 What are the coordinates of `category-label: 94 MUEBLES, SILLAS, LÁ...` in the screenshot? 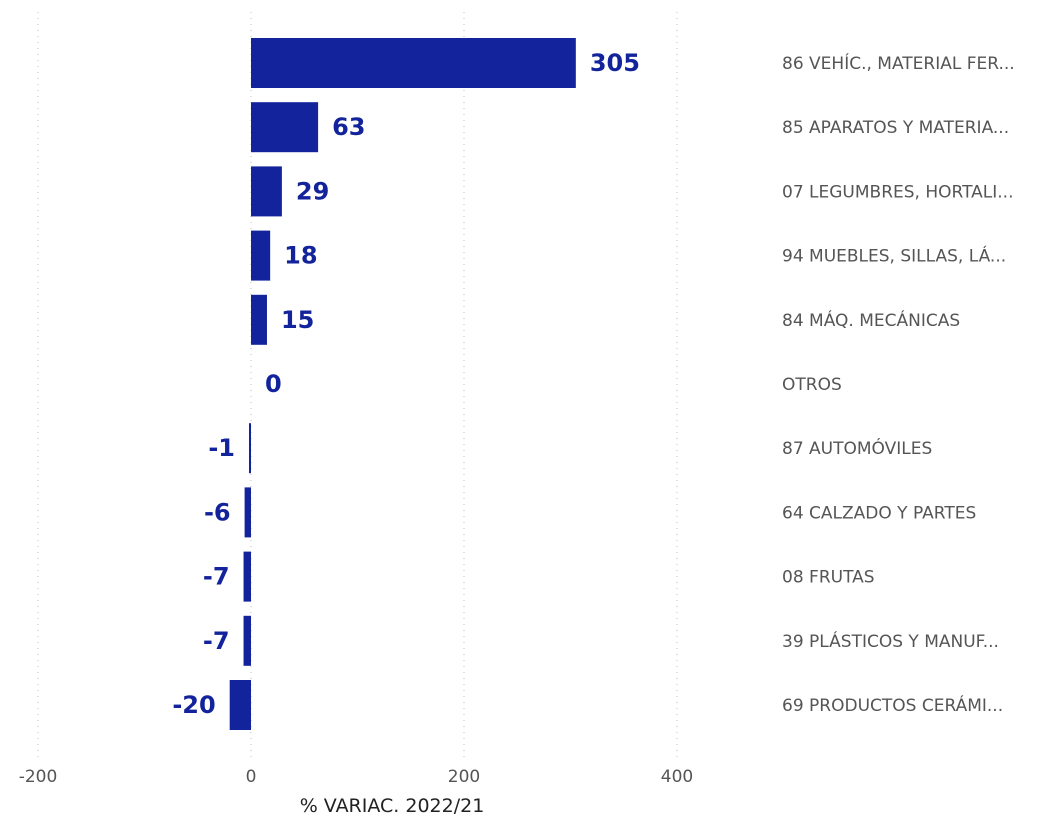 It's located at (894, 256).